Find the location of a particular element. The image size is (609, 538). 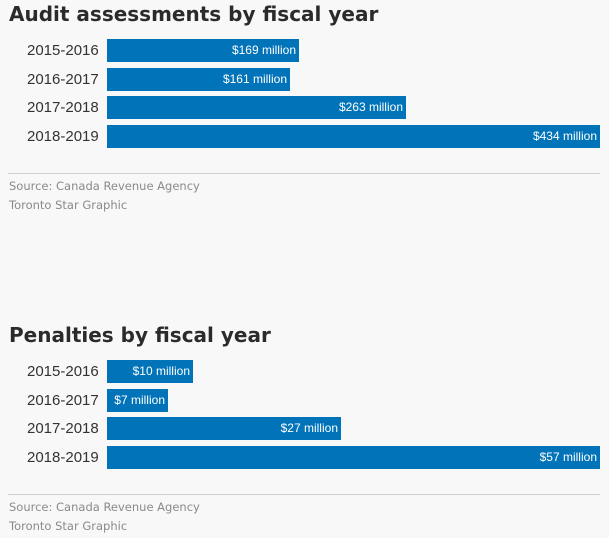

bar: $57 million is located at coordinates (353, 457).